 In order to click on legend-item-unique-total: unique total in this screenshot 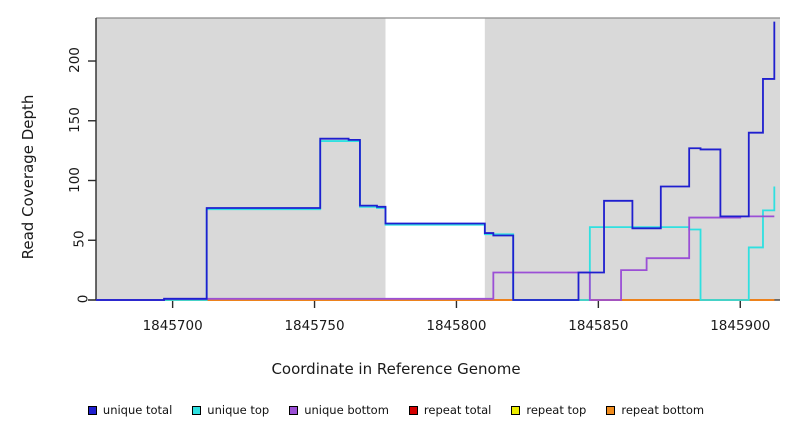, I will do `click(130, 410)`.